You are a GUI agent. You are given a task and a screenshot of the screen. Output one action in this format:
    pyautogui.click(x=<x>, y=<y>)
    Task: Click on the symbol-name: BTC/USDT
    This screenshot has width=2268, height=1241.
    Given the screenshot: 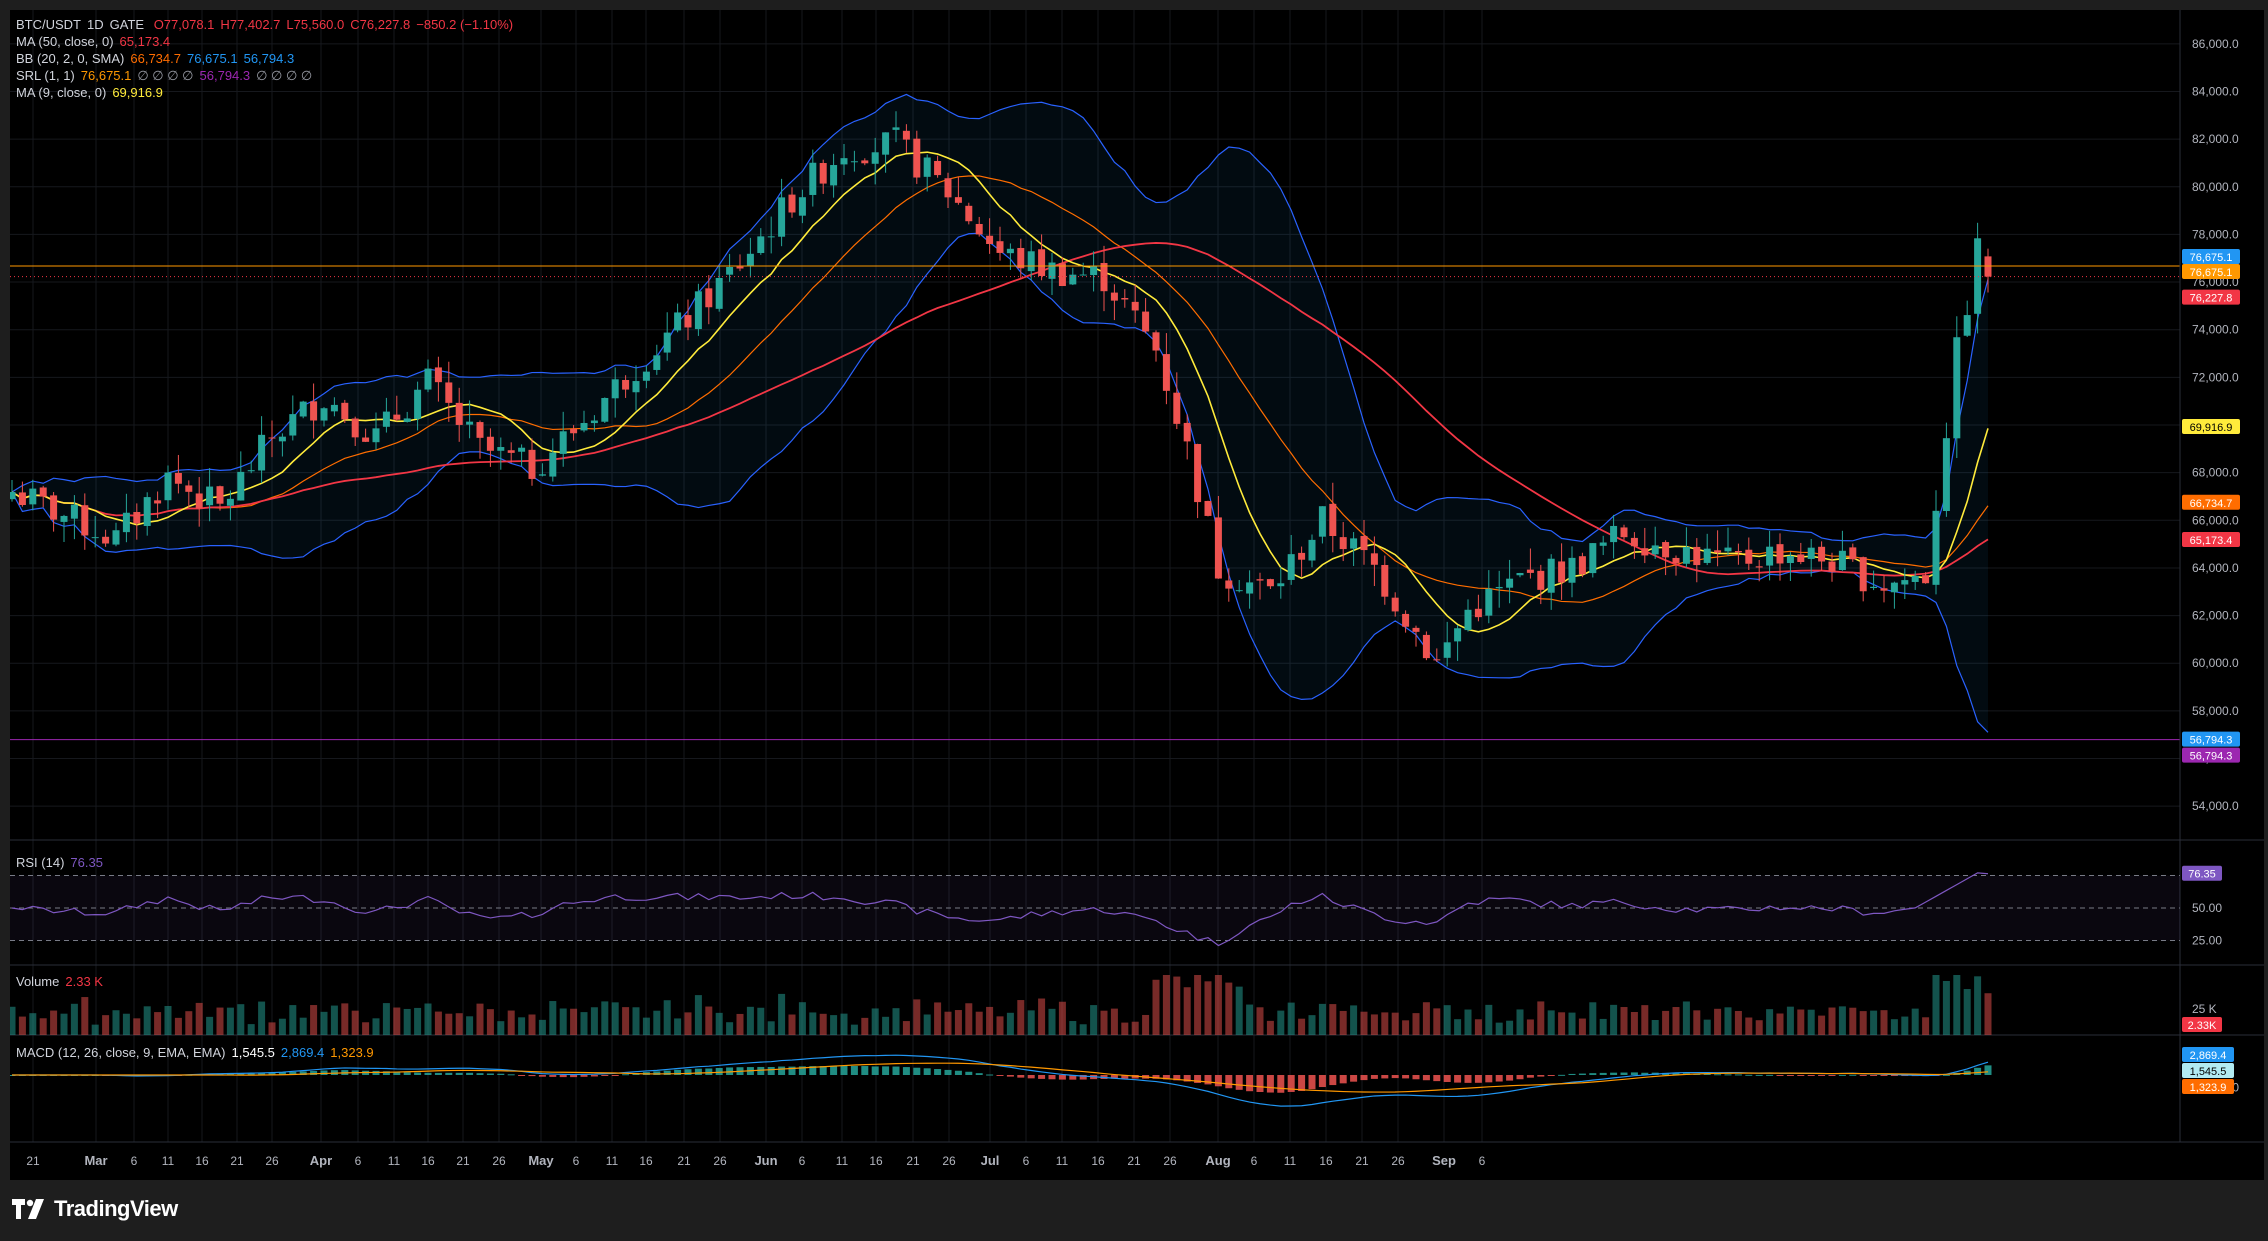 What is the action you would take?
    pyautogui.click(x=48, y=24)
    